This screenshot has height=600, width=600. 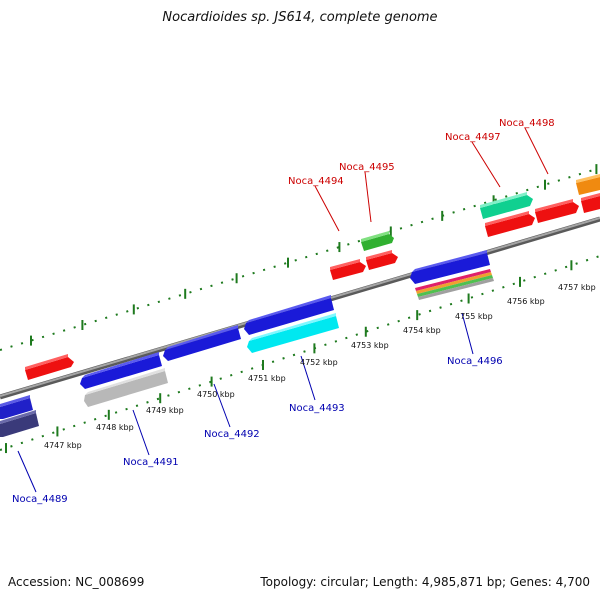 What do you see at coordinates (370, 345) in the screenshot?
I see `scale-label-4753: 4753 kbp` at bounding box center [370, 345].